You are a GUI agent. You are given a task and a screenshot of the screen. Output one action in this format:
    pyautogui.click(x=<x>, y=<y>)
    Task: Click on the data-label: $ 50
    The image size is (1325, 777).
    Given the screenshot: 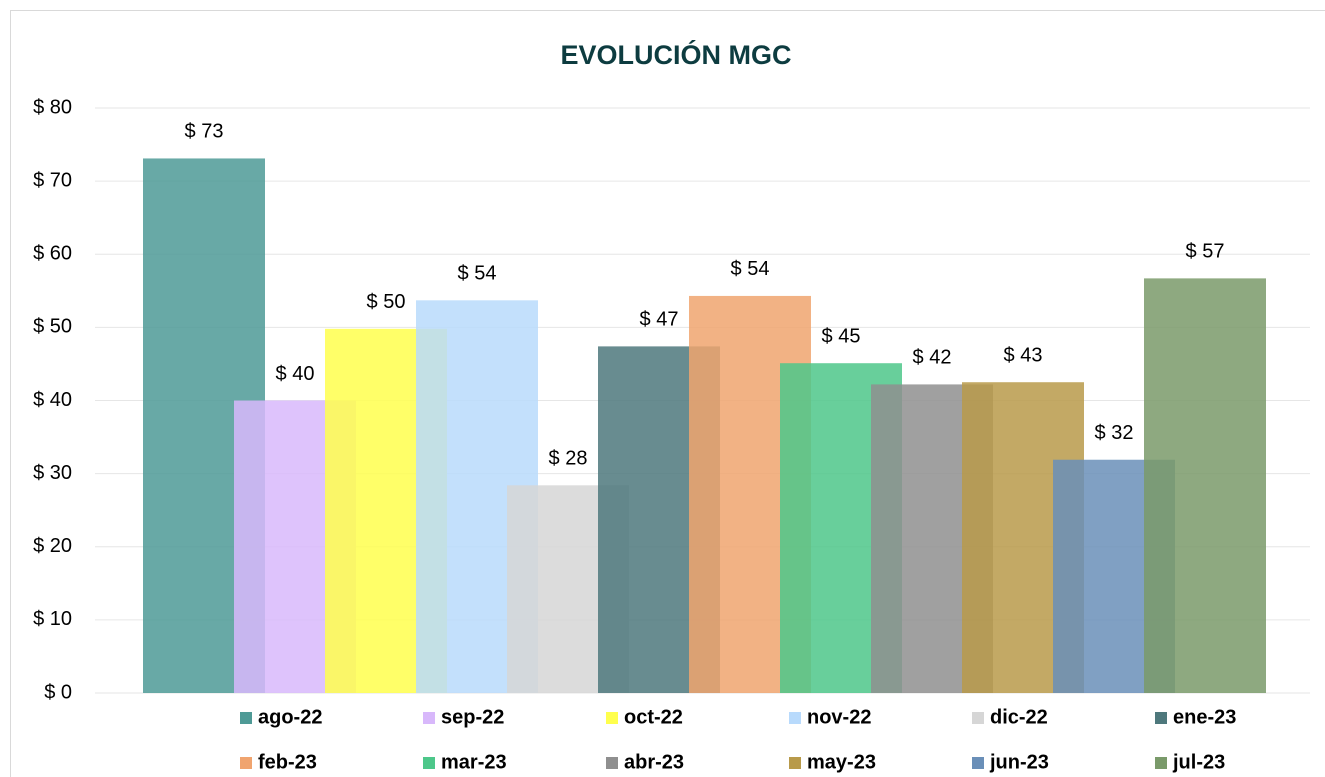 What is the action you would take?
    pyautogui.click(x=386, y=302)
    